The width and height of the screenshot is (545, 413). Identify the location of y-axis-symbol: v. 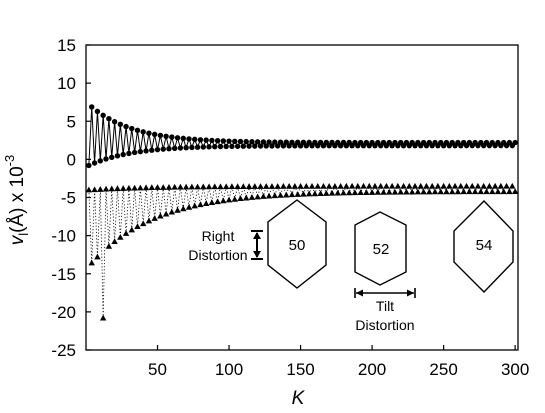
(17, 239).